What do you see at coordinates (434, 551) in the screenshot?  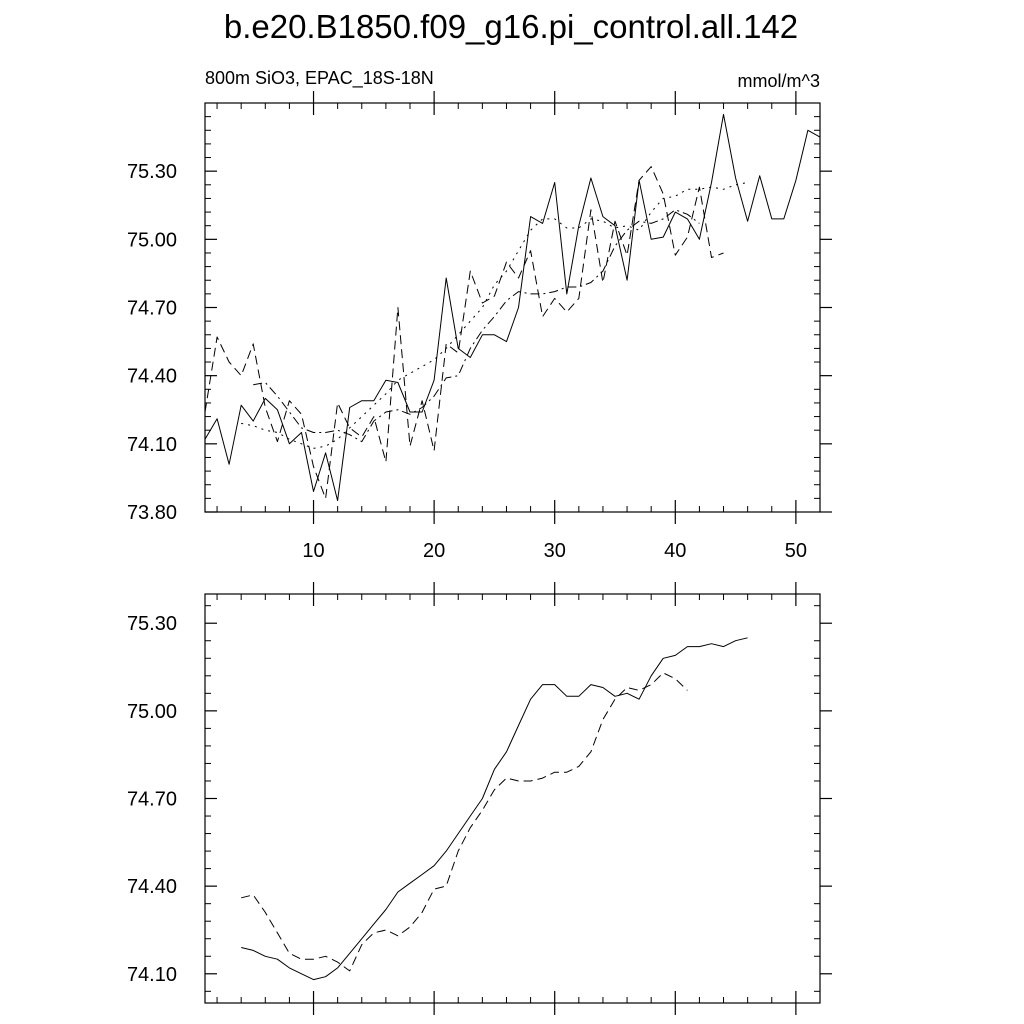 I see `x-tick-label: 20` at bounding box center [434, 551].